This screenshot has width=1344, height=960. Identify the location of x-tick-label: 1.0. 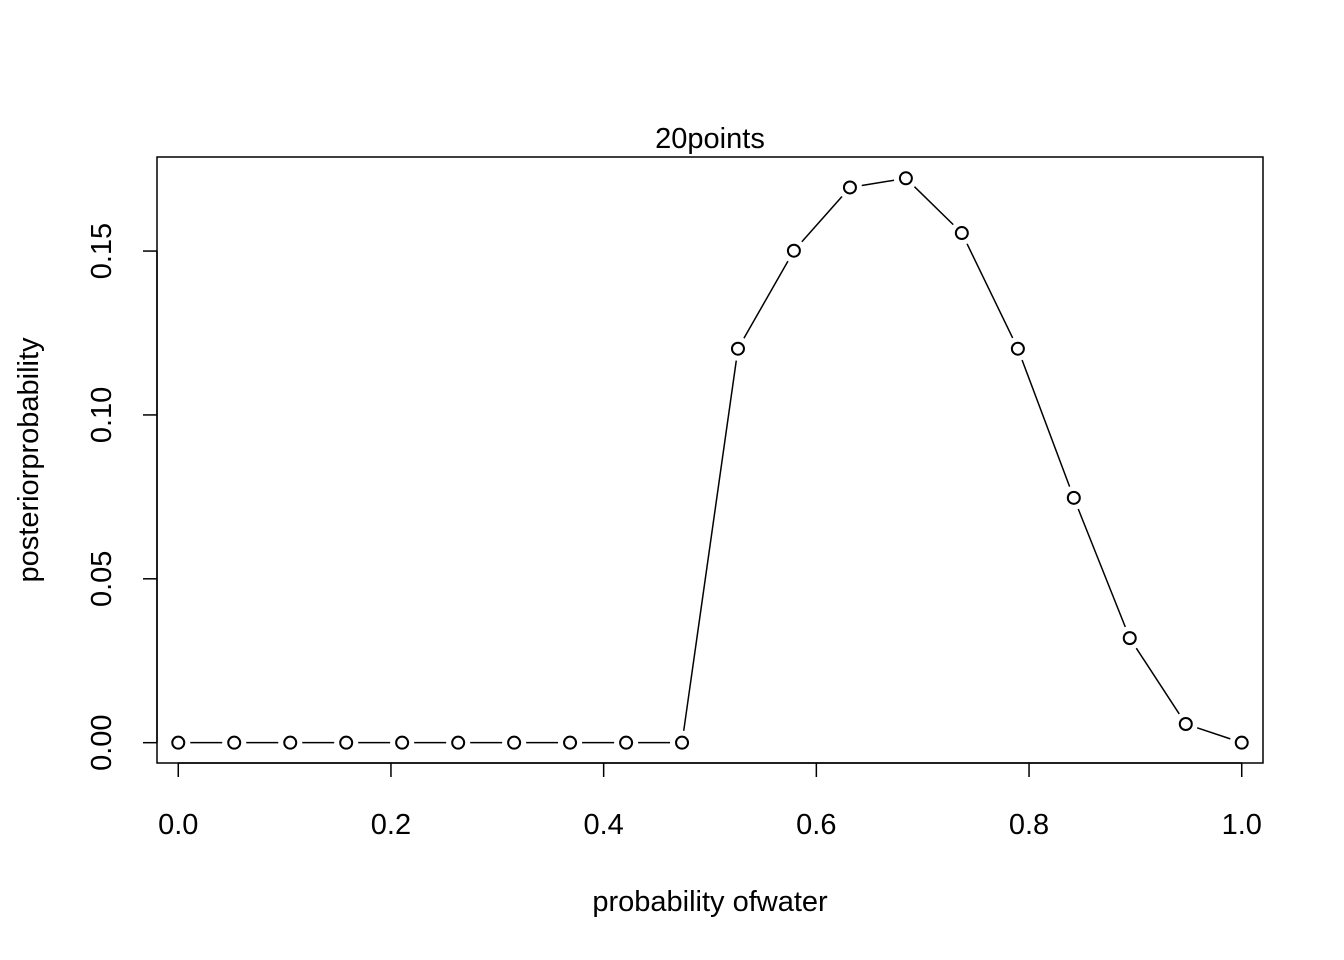
(1242, 825).